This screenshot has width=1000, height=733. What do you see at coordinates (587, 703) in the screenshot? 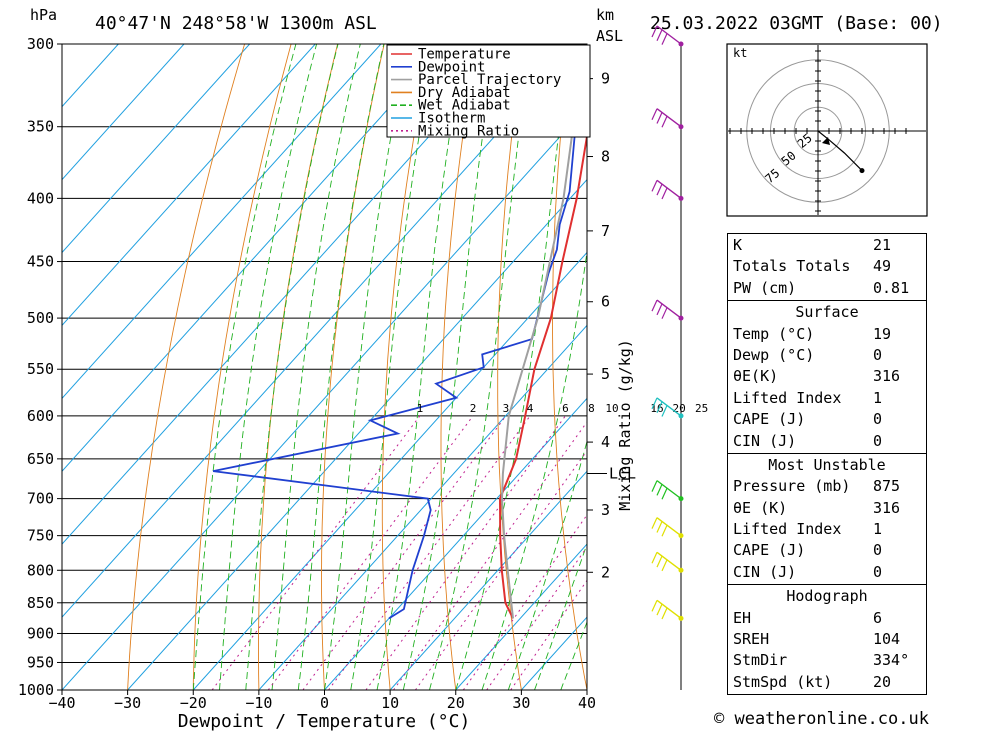
I see `x-tick-label: 40` at bounding box center [587, 703].